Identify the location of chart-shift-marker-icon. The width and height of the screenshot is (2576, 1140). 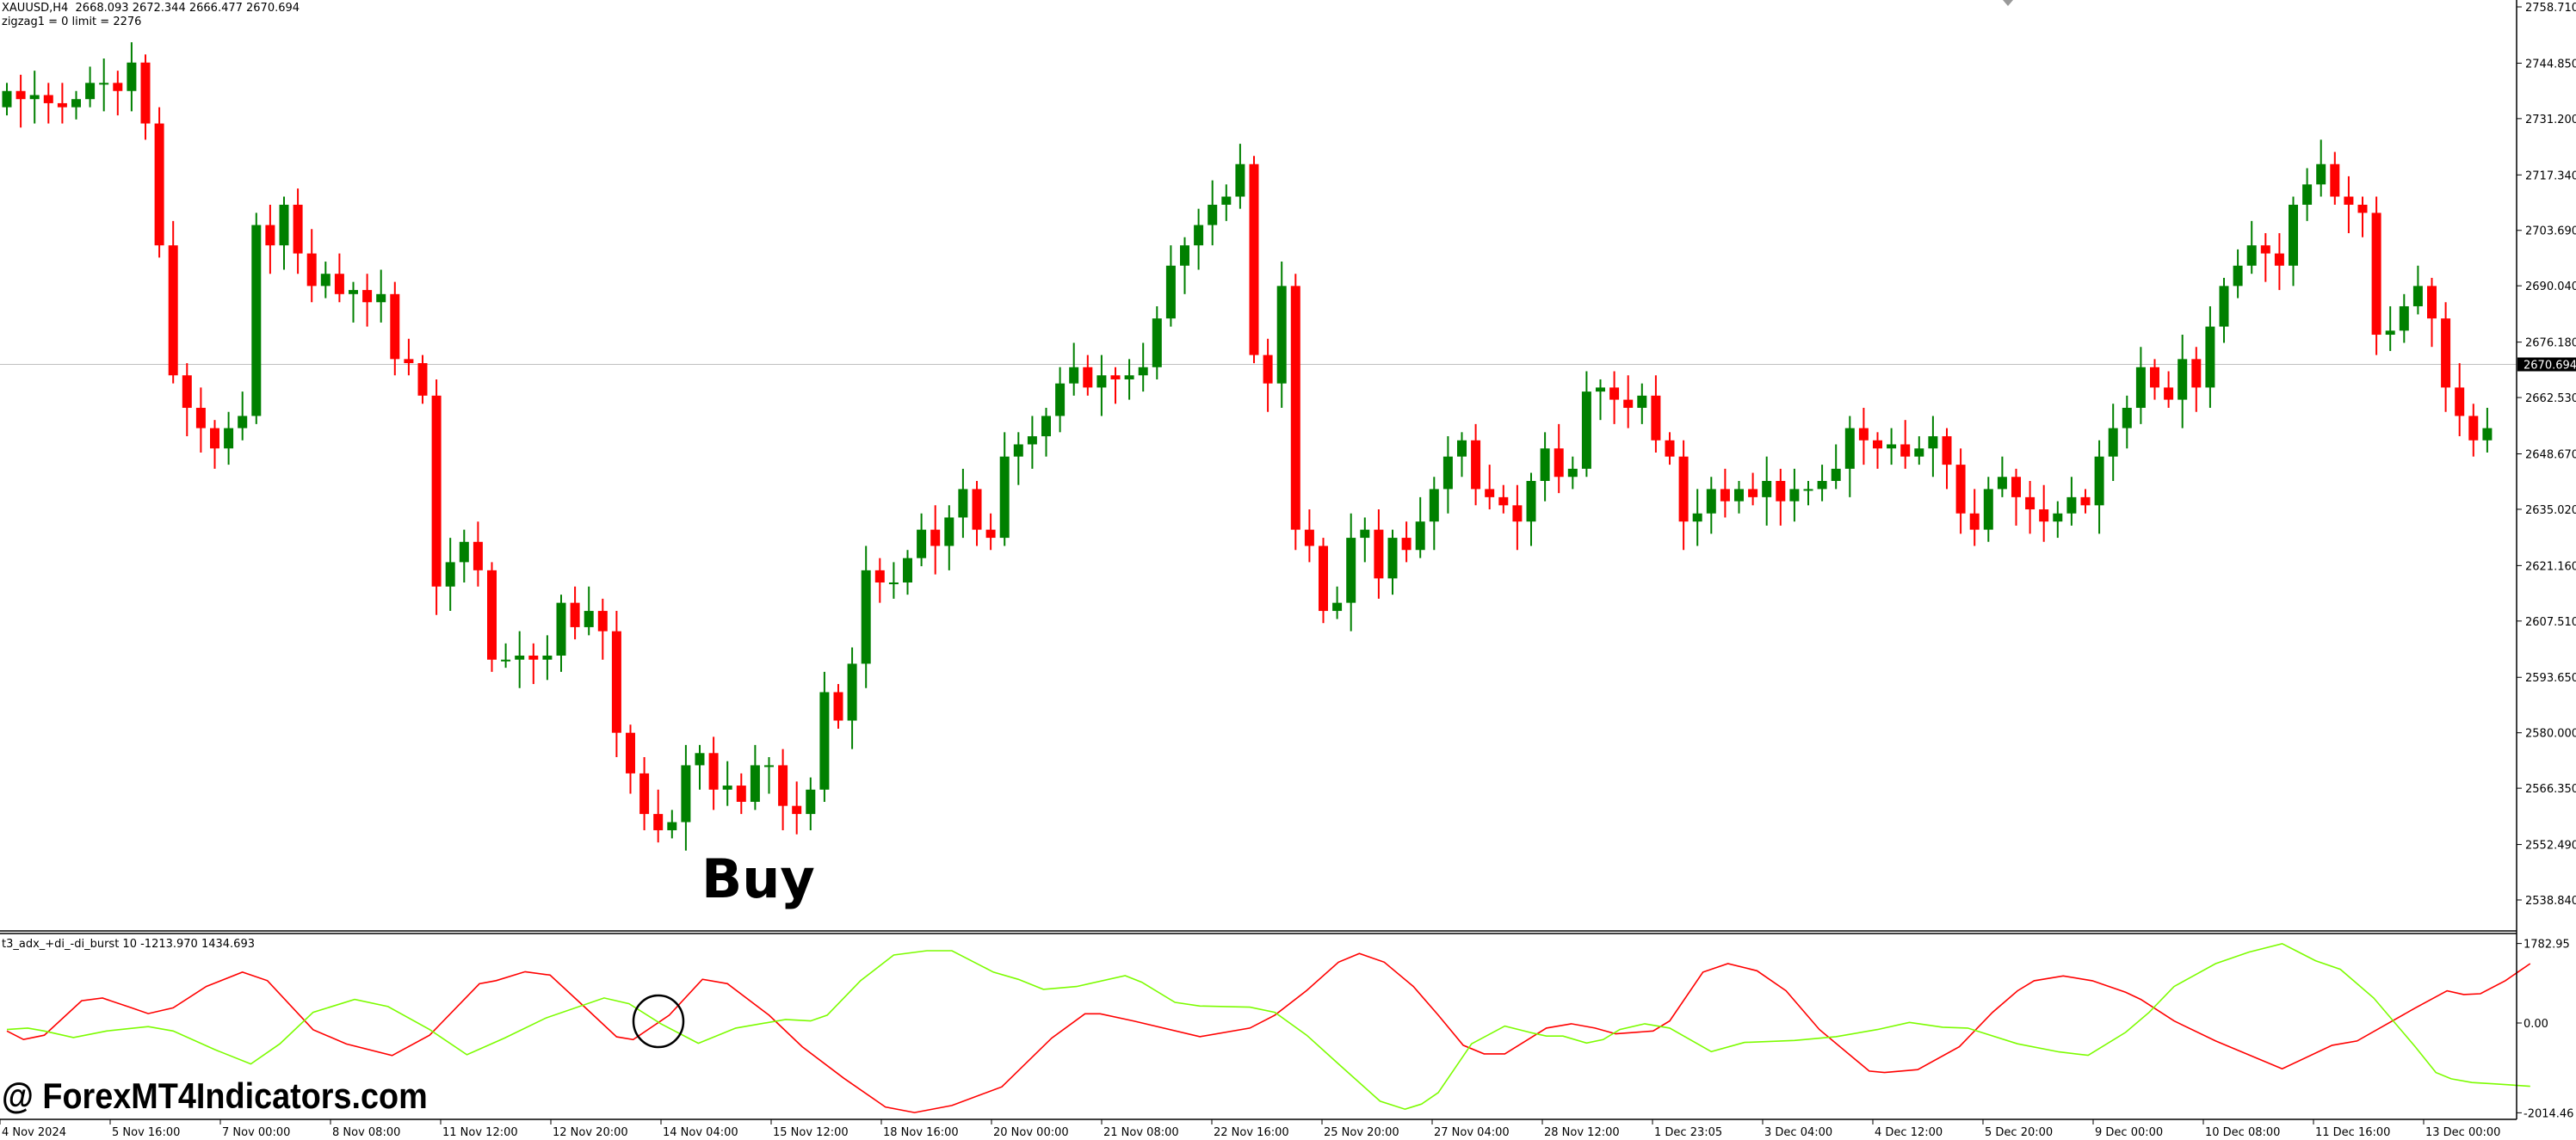
(2008, 3).